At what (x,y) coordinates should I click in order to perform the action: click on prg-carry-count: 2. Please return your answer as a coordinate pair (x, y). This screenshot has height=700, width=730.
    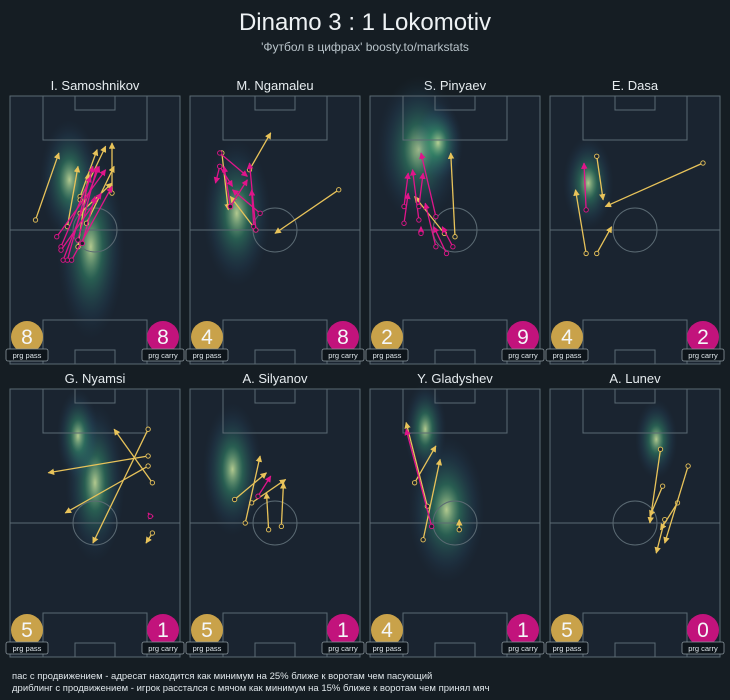
    Looking at the image, I should click on (703, 337).